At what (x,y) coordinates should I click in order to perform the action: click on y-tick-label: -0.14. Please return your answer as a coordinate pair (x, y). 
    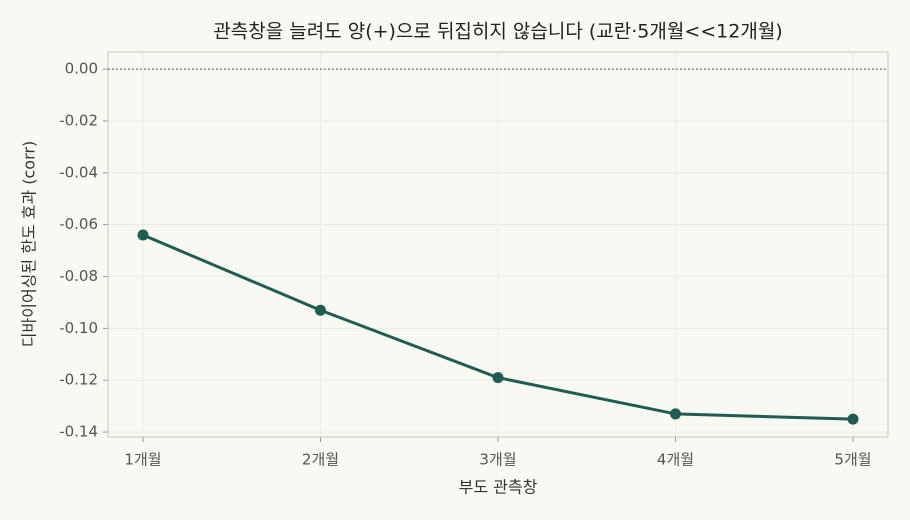
    Looking at the image, I should click on (78, 432).